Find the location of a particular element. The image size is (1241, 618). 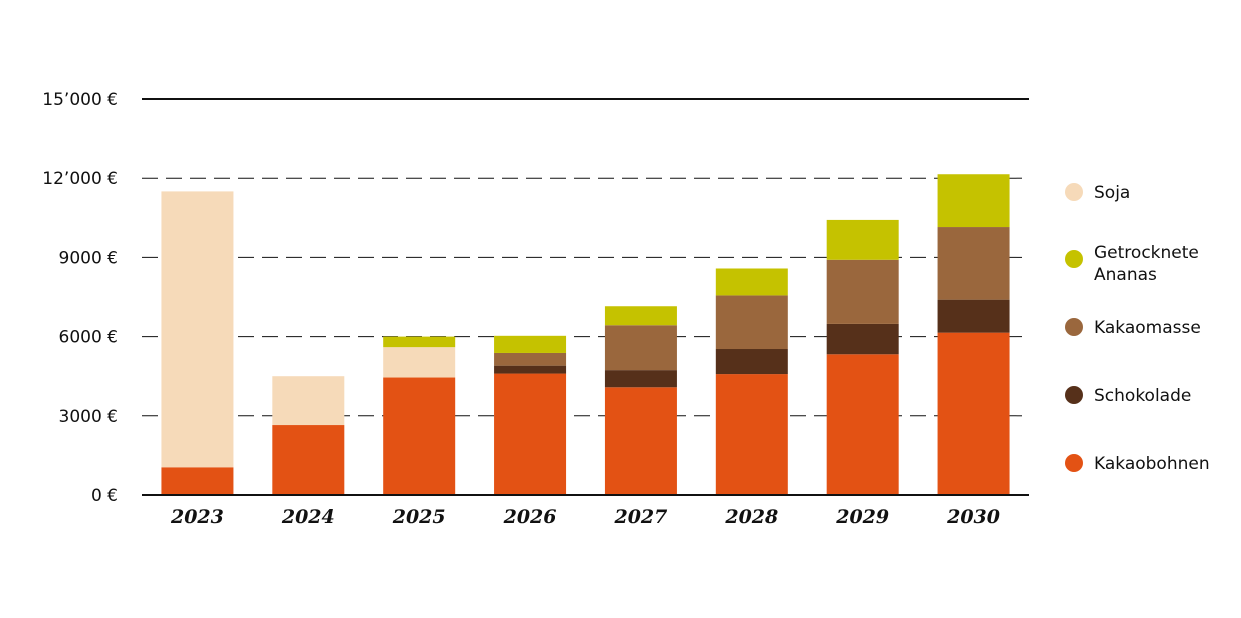

bar-segment-soja-2025 is located at coordinates (419, 362).